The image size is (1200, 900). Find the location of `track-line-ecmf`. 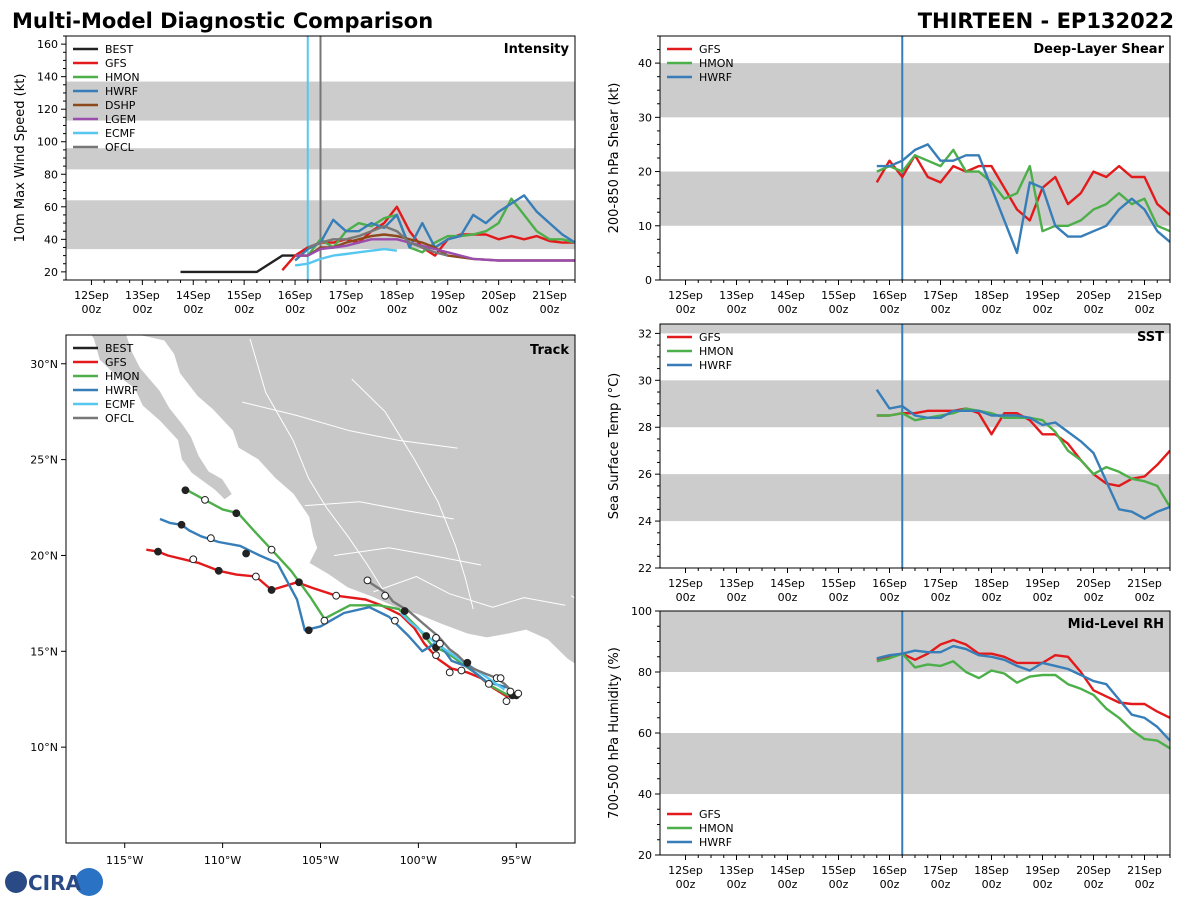

track-line-ecmf is located at coordinates (452, 651).